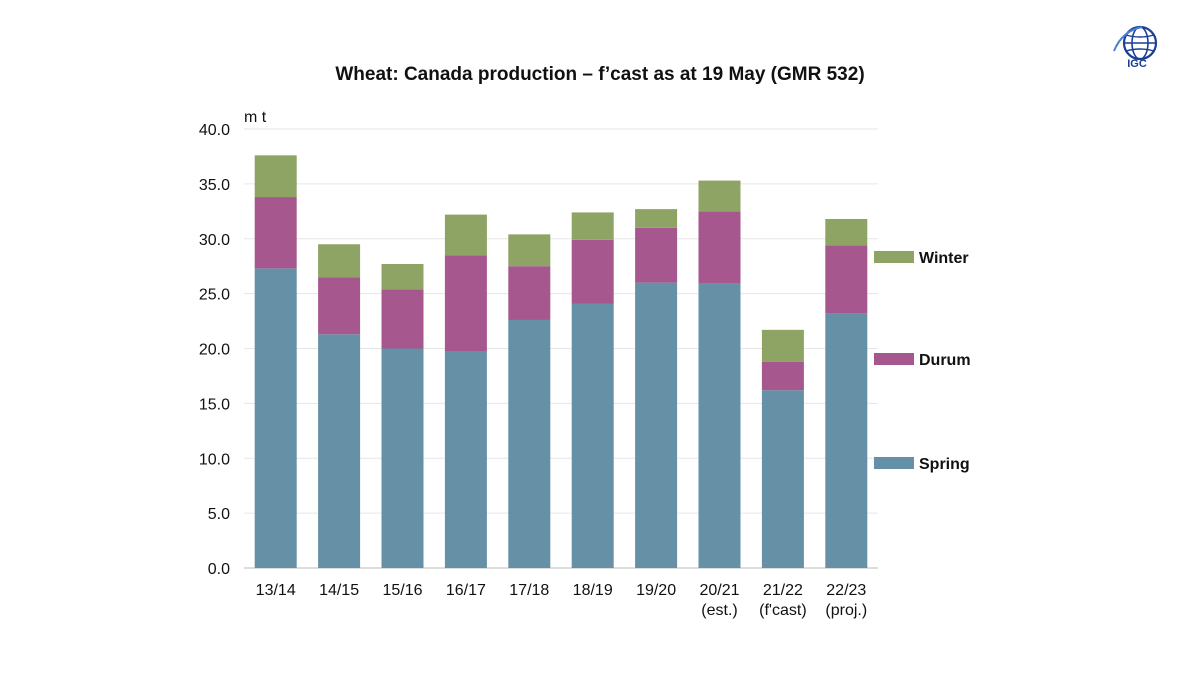 This screenshot has height=675, width=1200. I want to click on legend-swatch-winter, so click(894, 257).